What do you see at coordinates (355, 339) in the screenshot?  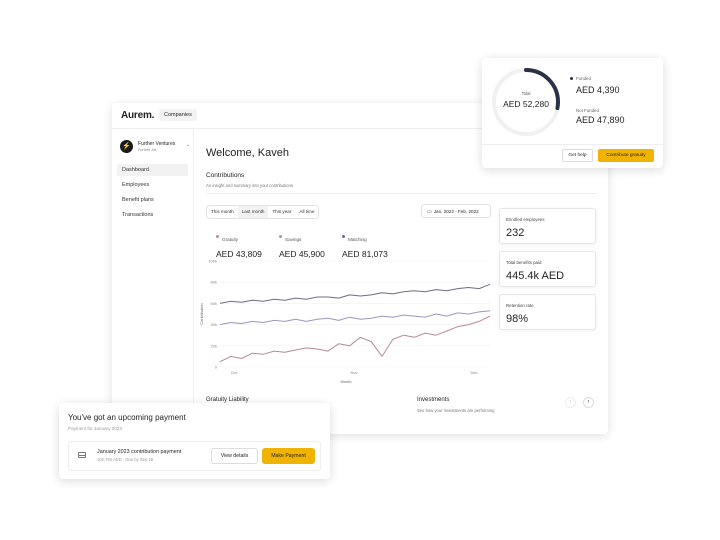 I see `series-line-gratuity` at bounding box center [355, 339].